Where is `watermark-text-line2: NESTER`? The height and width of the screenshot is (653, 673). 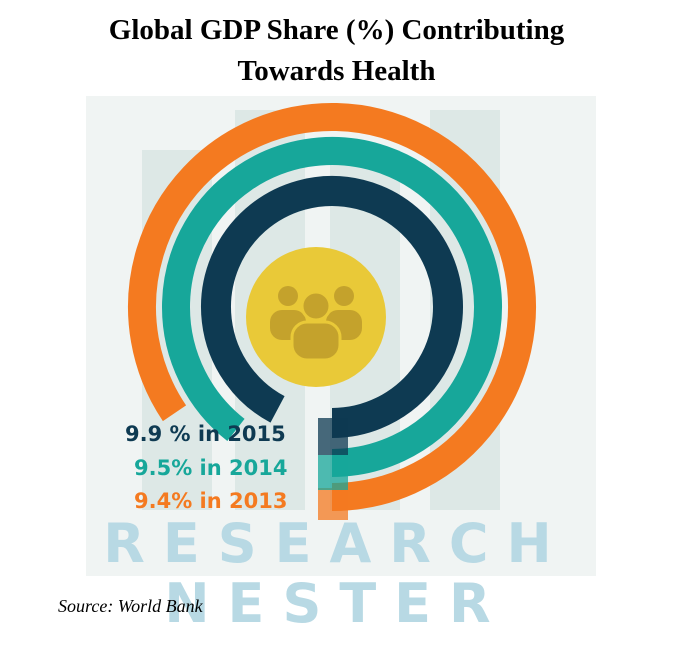
watermark-text-line2: NESTER is located at coordinates (336, 603).